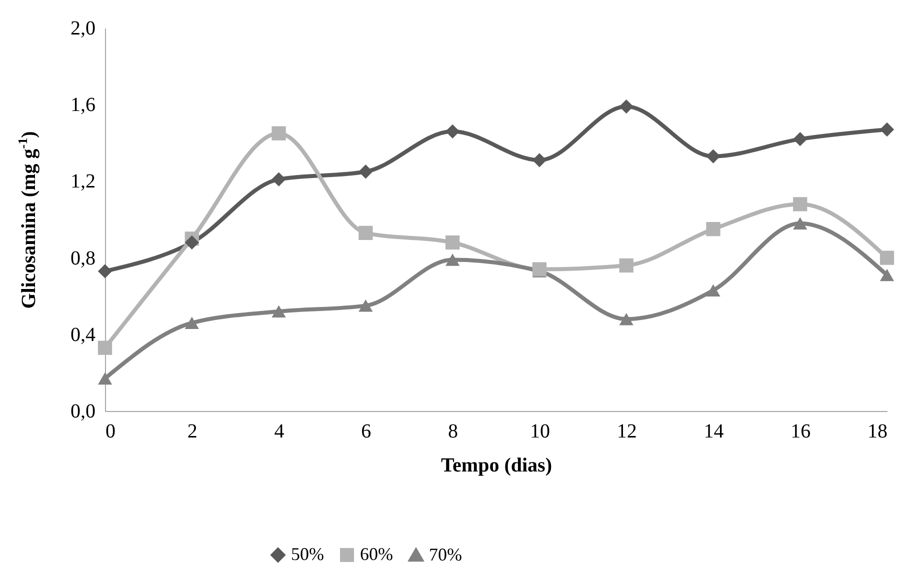  Describe the element at coordinates (83, 258) in the screenshot. I see `y-tick-label: 0,8` at that location.